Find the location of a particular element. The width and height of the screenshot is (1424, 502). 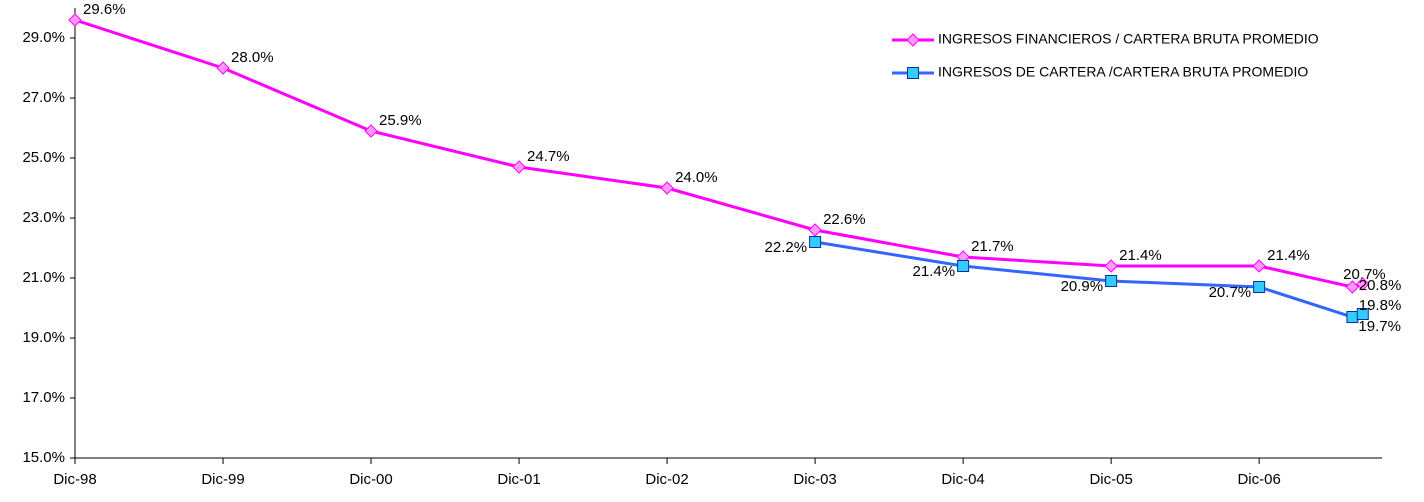

value-label: 28.0% is located at coordinates (252, 57).